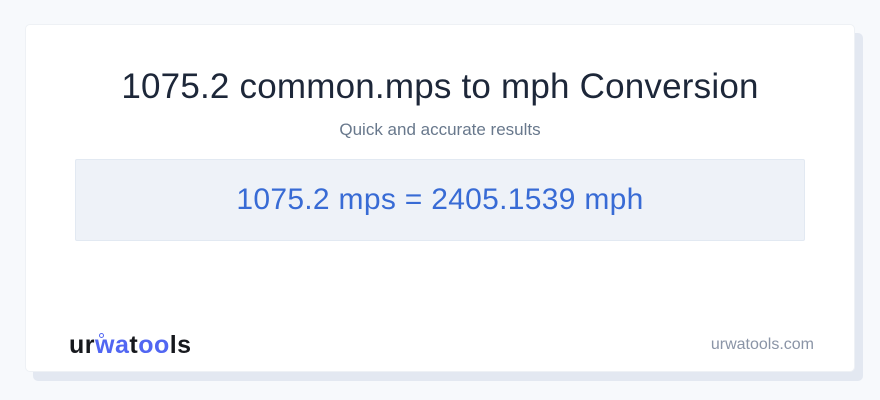 The image size is (880, 400). Describe the element at coordinates (440, 129) in the screenshot. I see `page-subtitle: Quick and accurate results` at that location.